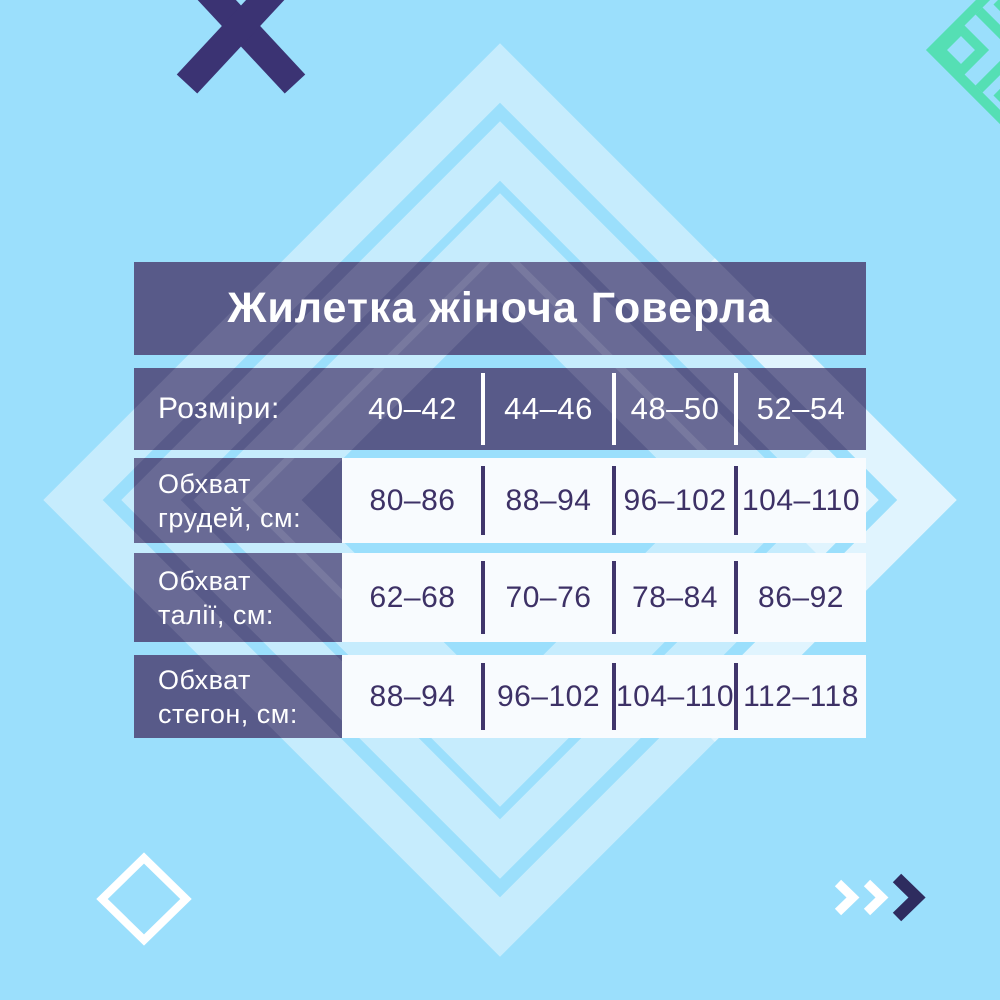 This screenshot has width=1000, height=1000. I want to click on size-cell: 44–46, so click(548, 408).